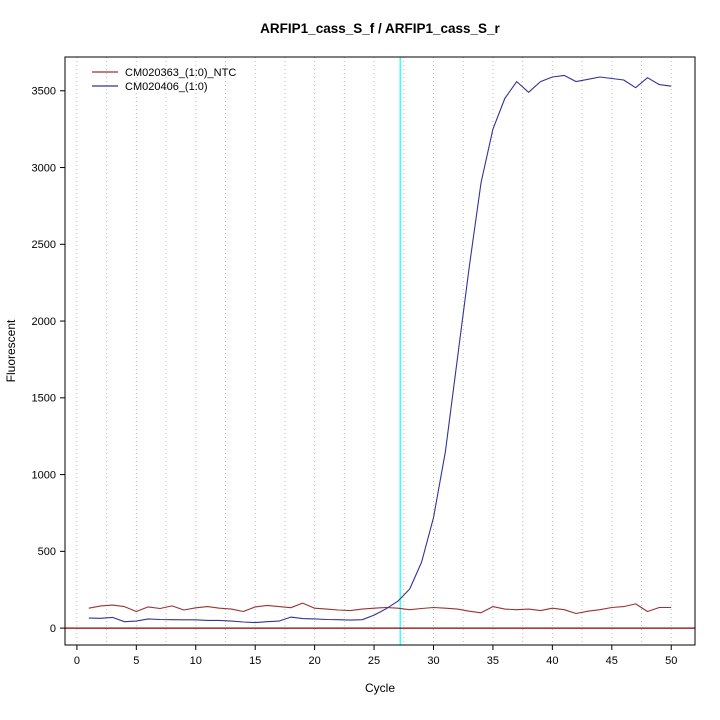 The width and height of the screenshot is (720, 720). I want to click on x-tick-label: 40, so click(552, 661).